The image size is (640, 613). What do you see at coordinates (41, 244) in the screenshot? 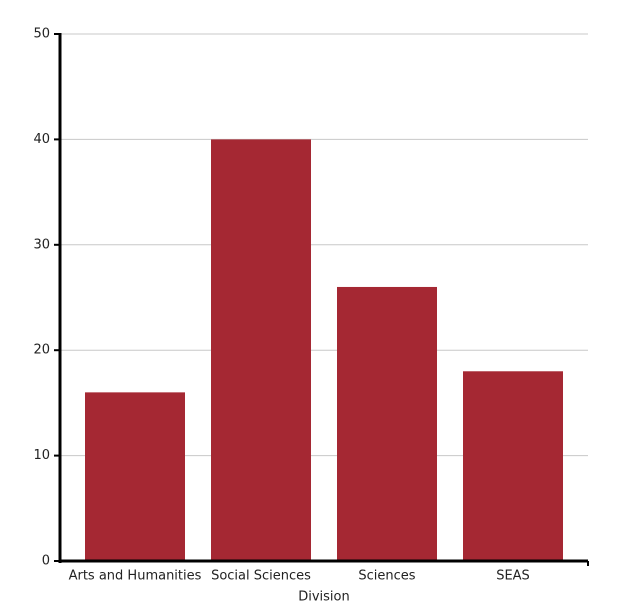
I see `y-tick-label: 30` at bounding box center [41, 244].